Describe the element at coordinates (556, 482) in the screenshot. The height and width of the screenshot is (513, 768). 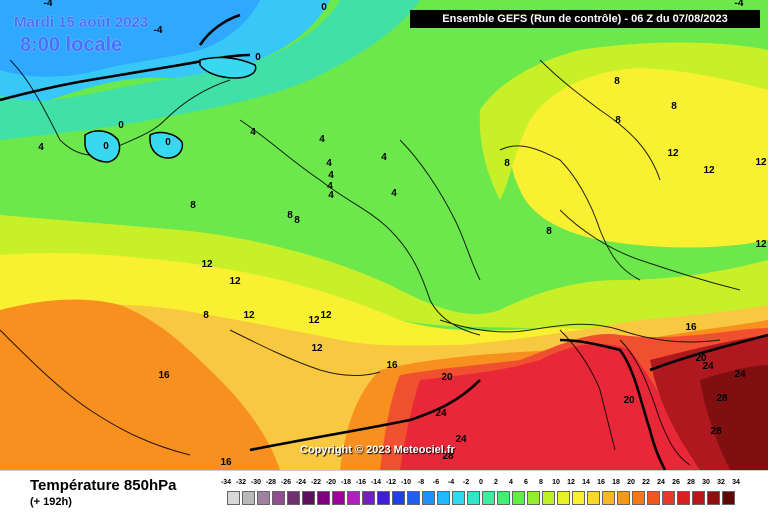
I see `legend-tick-label: 10` at that location.